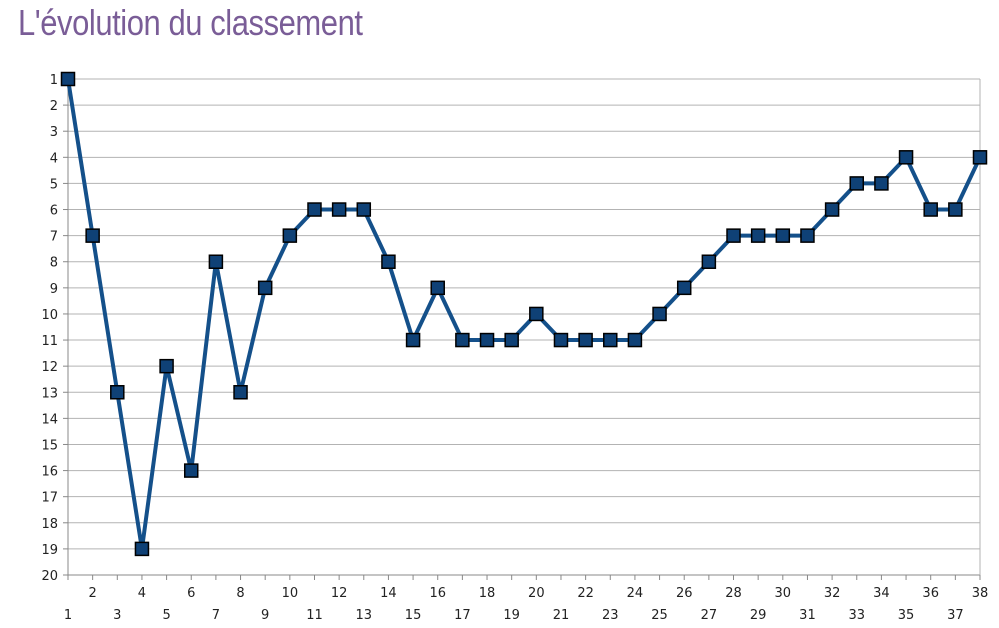 Image resolution: width=999 pixels, height=628 pixels. Describe the element at coordinates (49, 315) in the screenshot. I see `y-tick-label: 10` at that location.